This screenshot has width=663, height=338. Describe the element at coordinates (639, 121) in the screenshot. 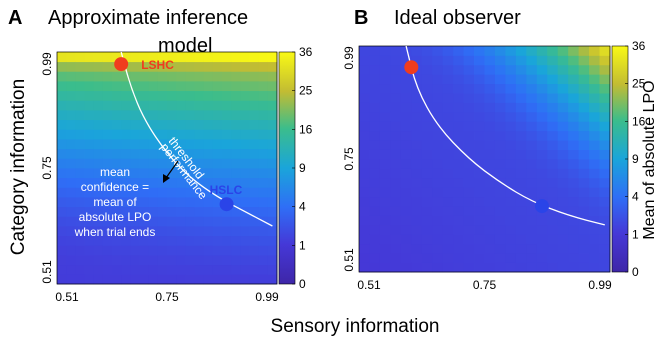

I see `colorbar-tick-label: 16` at that location.